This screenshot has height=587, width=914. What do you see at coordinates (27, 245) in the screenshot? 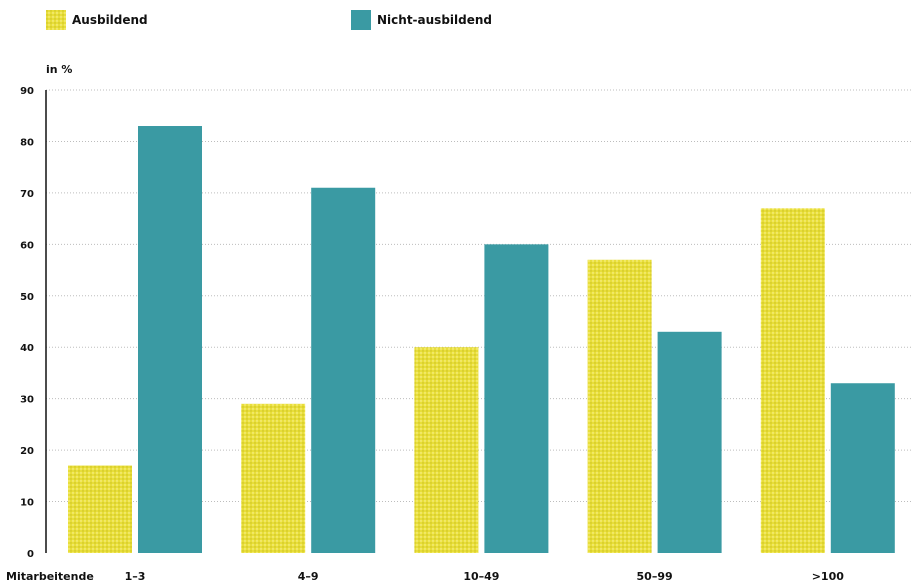
I see `y-tick-label: 60` at bounding box center [27, 245].